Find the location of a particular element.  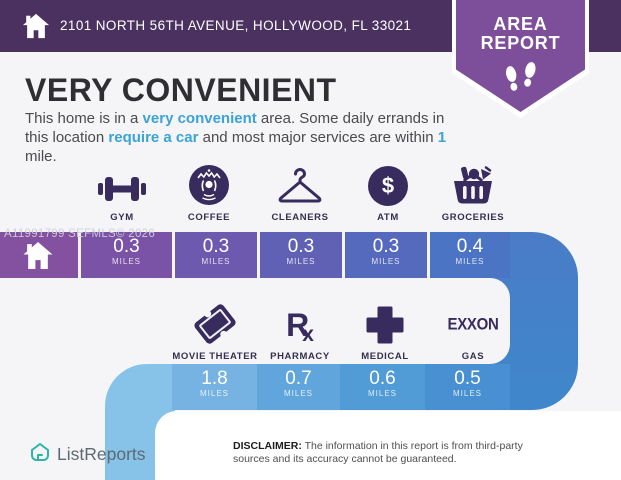

route-start-home-segment is located at coordinates (39, 255).